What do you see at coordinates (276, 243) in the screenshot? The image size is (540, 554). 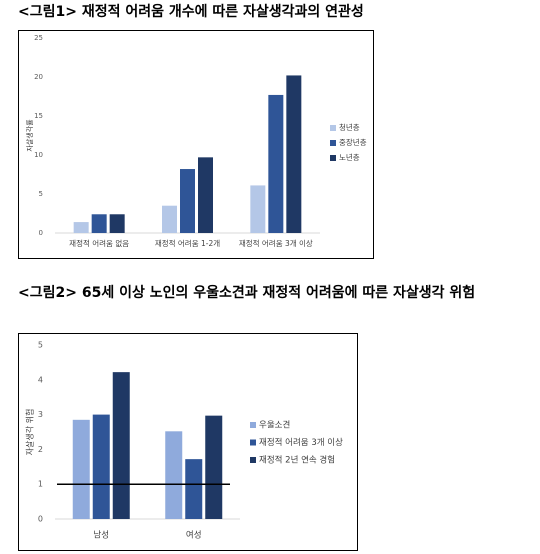 I see `x-tick-label: 재정적 어려움 3개 이상` at bounding box center [276, 243].